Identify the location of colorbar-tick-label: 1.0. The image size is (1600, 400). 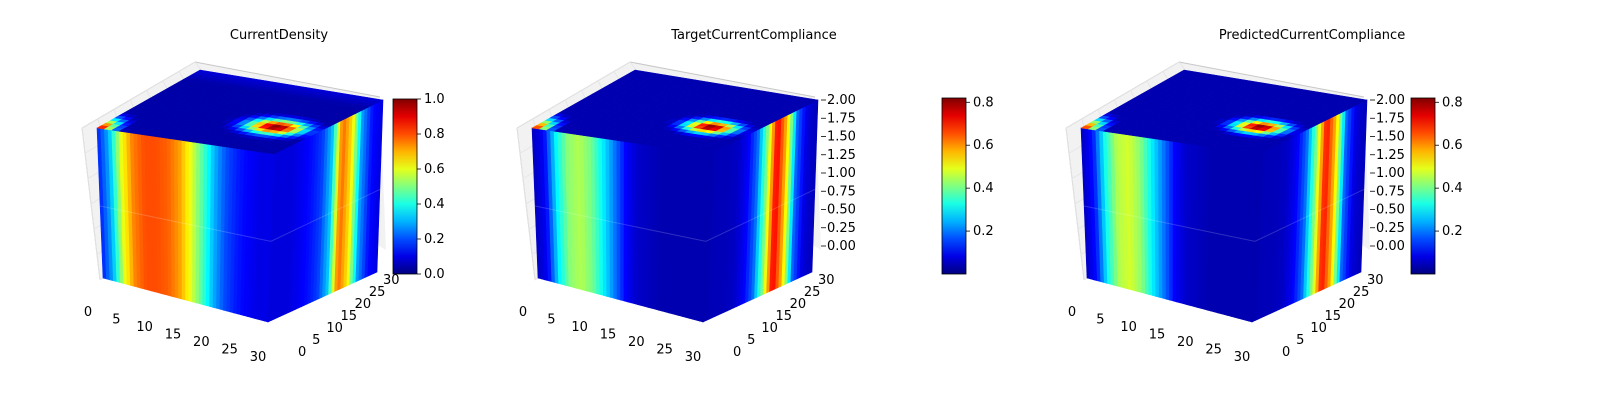
(434, 99).